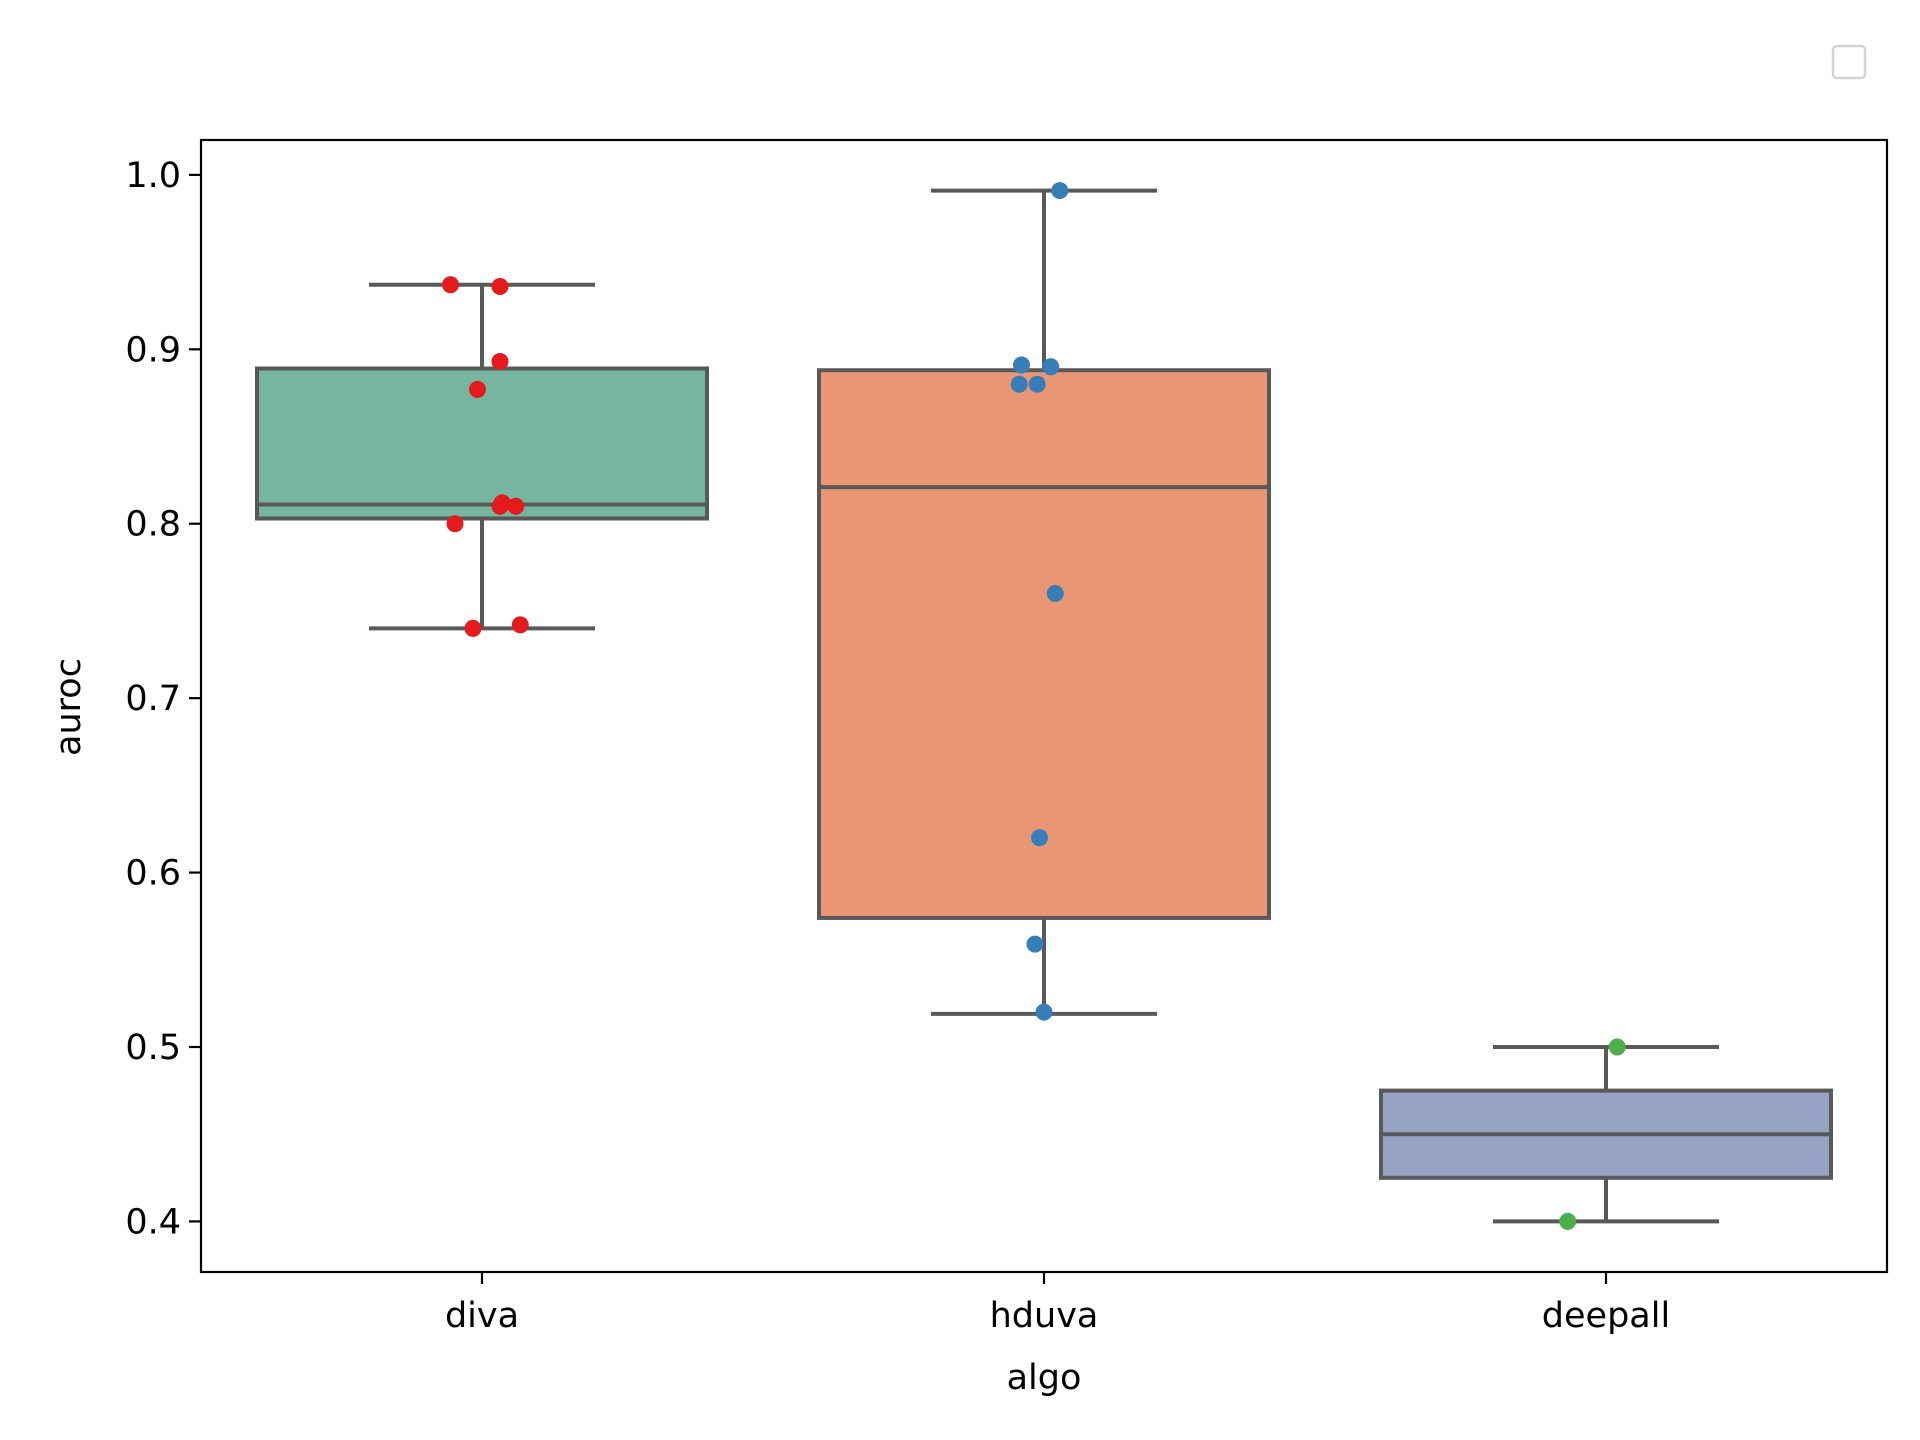  I want to click on y-tick-label: 0.4, so click(153, 1222).